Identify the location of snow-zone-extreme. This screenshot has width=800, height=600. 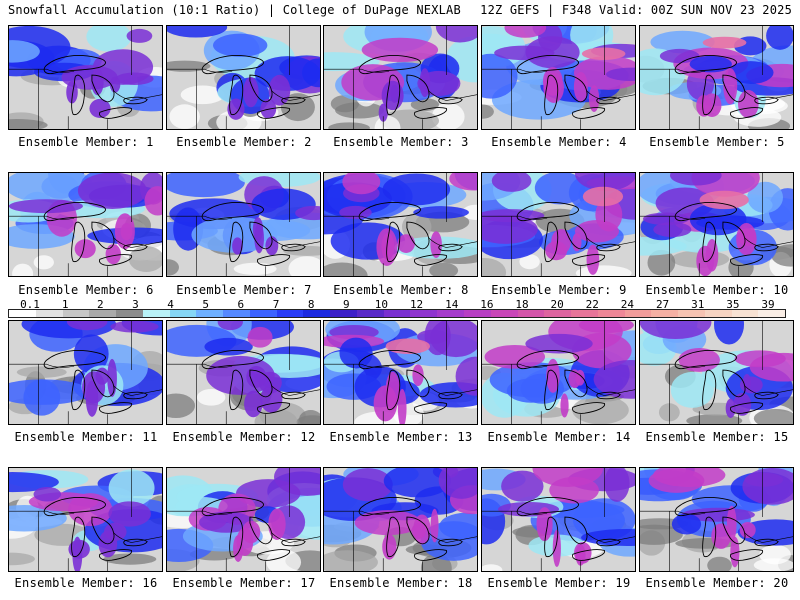
(724, 42).